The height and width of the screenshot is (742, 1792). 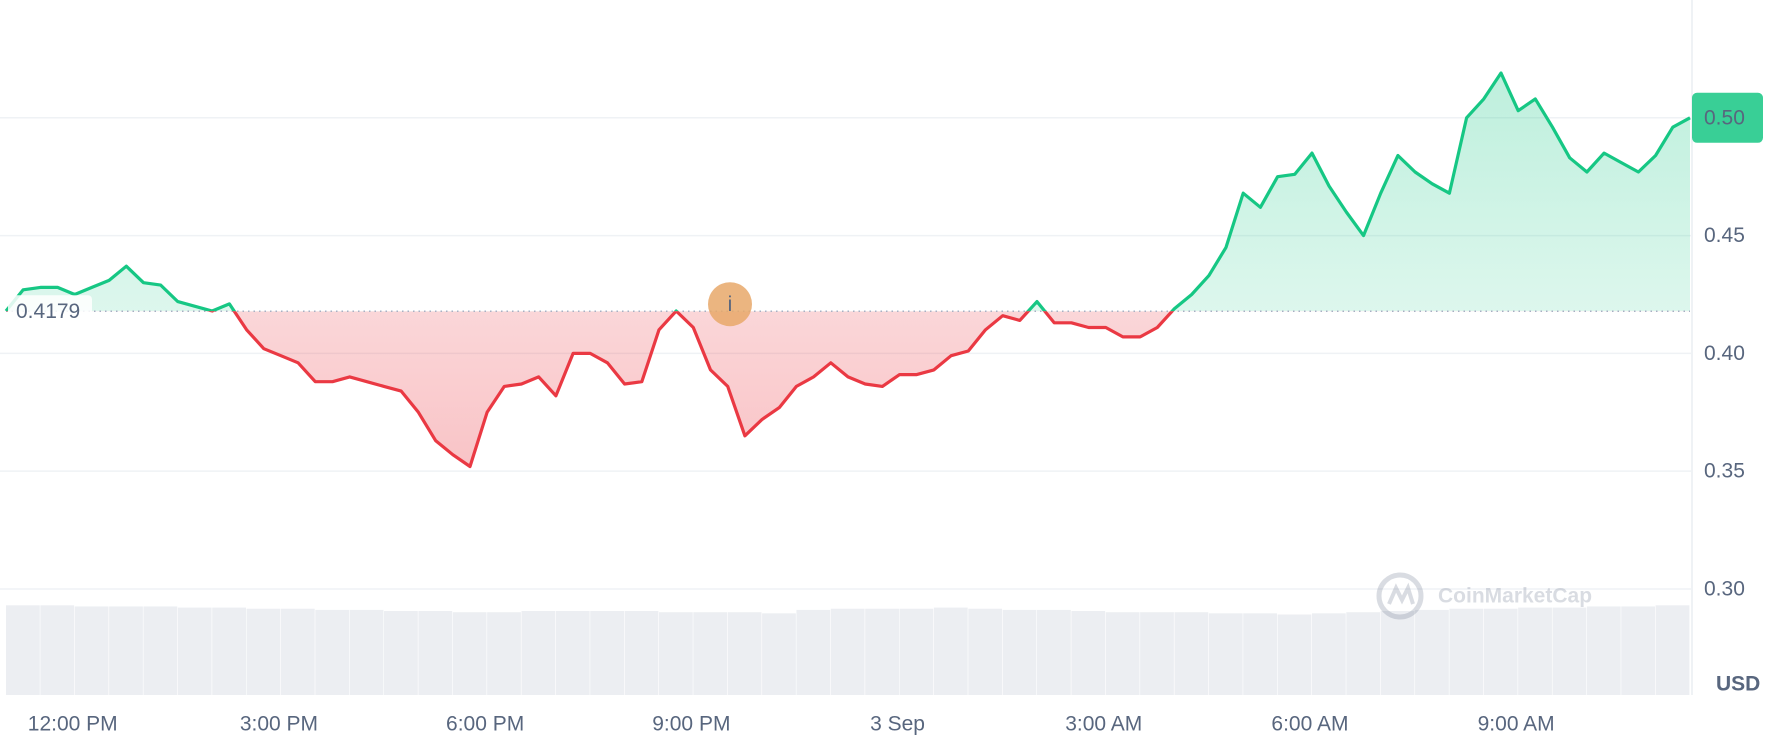 What do you see at coordinates (1738, 684) in the screenshot?
I see `currency-label: USD` at bounding box center [1738, 684].